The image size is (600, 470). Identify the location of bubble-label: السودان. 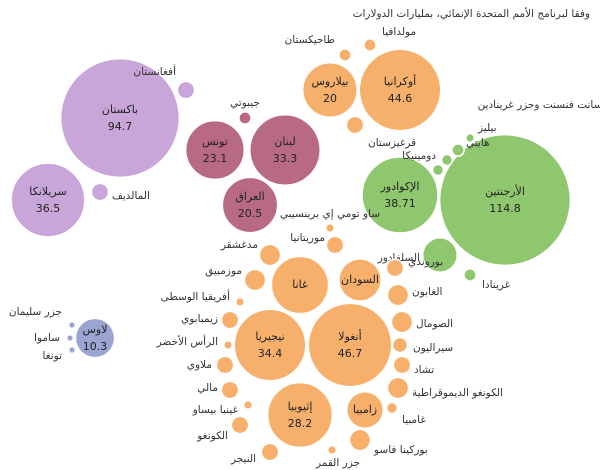
(360, 279).